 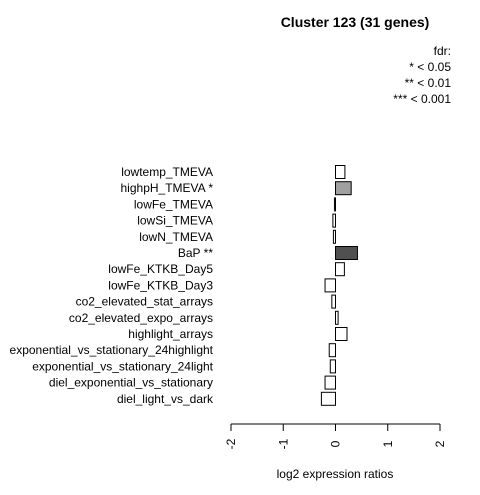 What do you see at coordinates (176, 237) in the screenshot?
I see `category-label: lowN_TMEVA` at bounding box center [176, 237].